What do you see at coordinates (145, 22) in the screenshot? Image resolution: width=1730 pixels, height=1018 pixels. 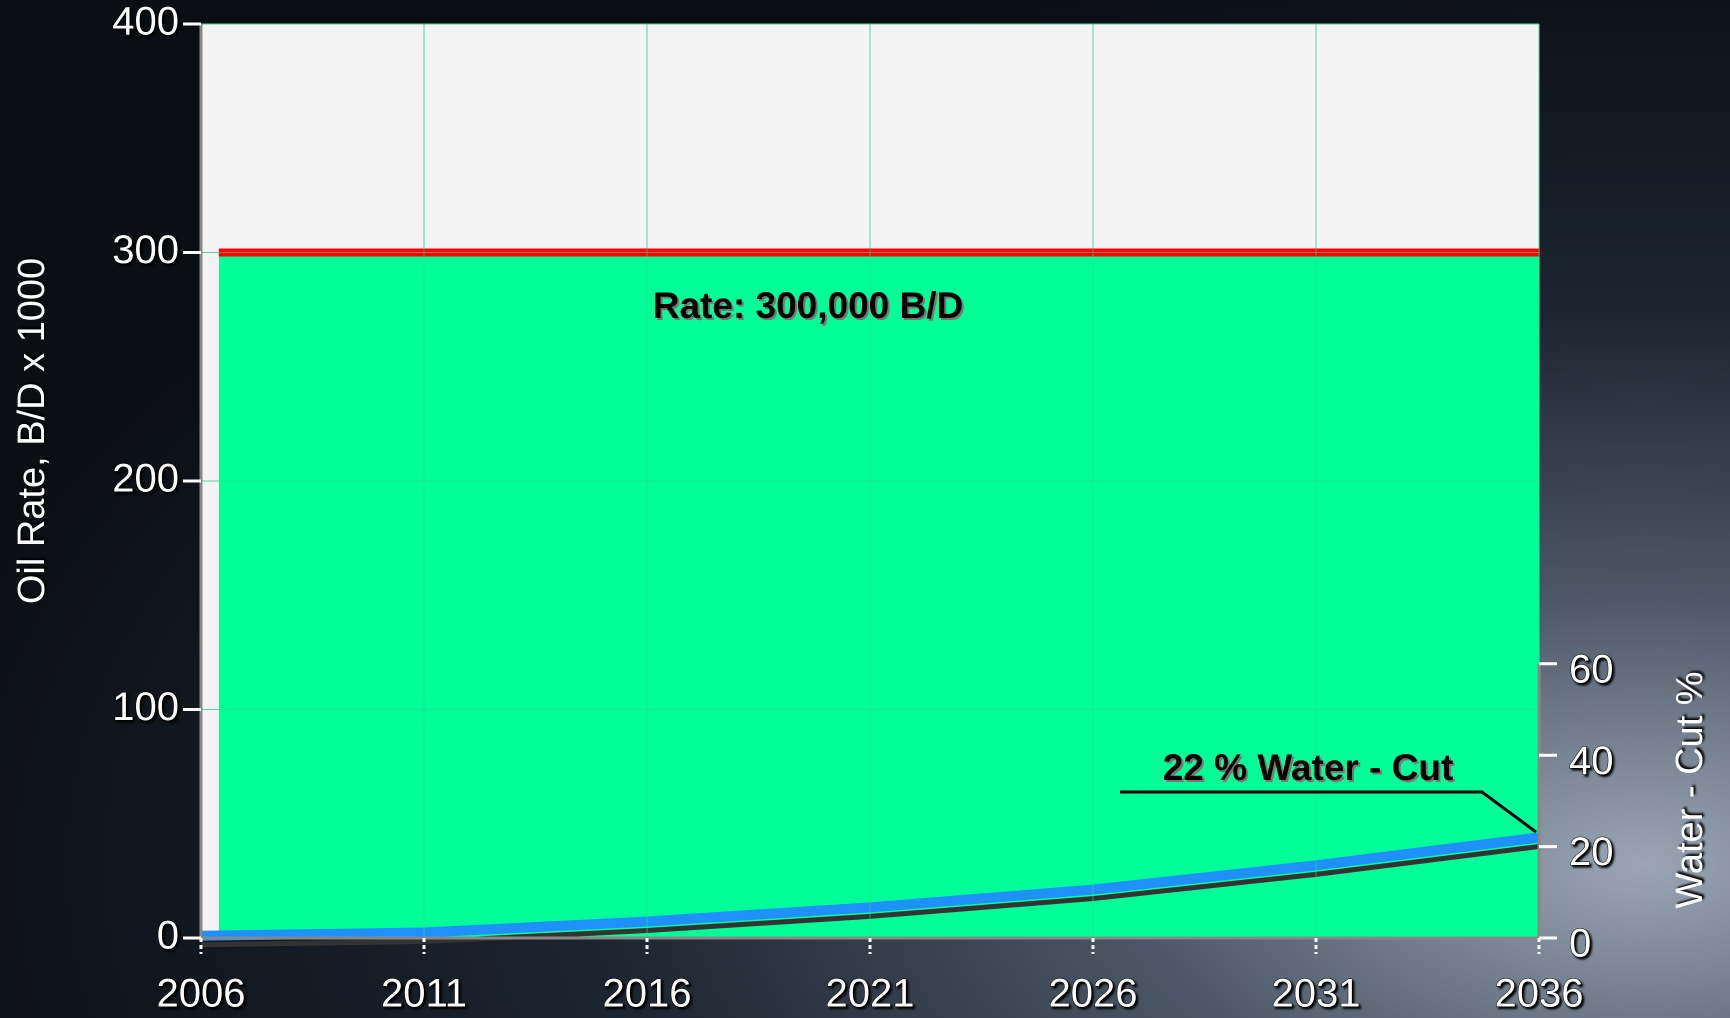 I see `y-tick-label: 400` at bounding box center [145, 22].